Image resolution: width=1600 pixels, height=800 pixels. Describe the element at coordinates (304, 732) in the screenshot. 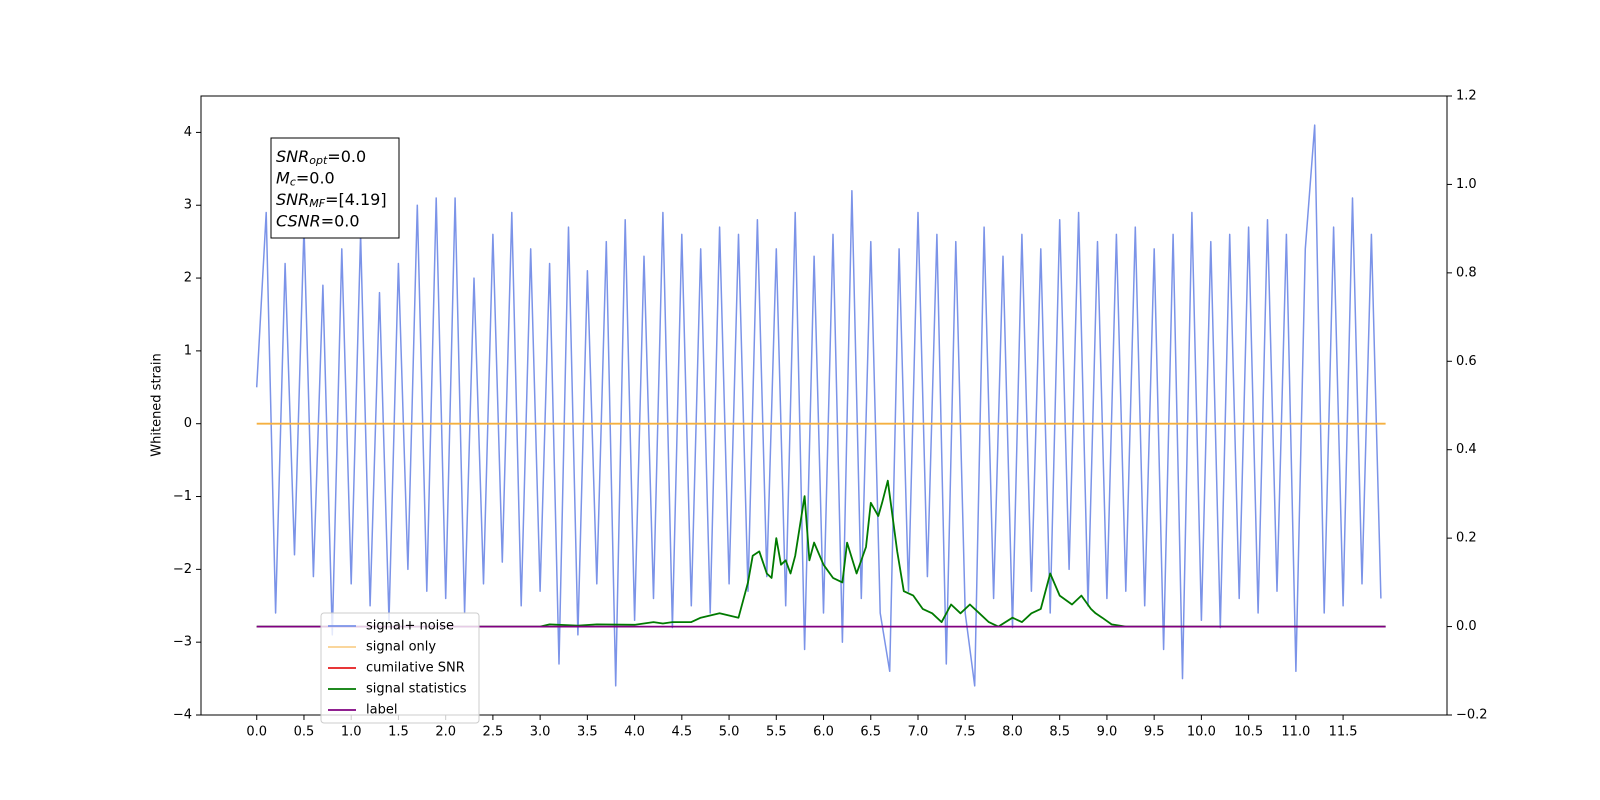

I see `x-tick-label: 0.5` at that location.